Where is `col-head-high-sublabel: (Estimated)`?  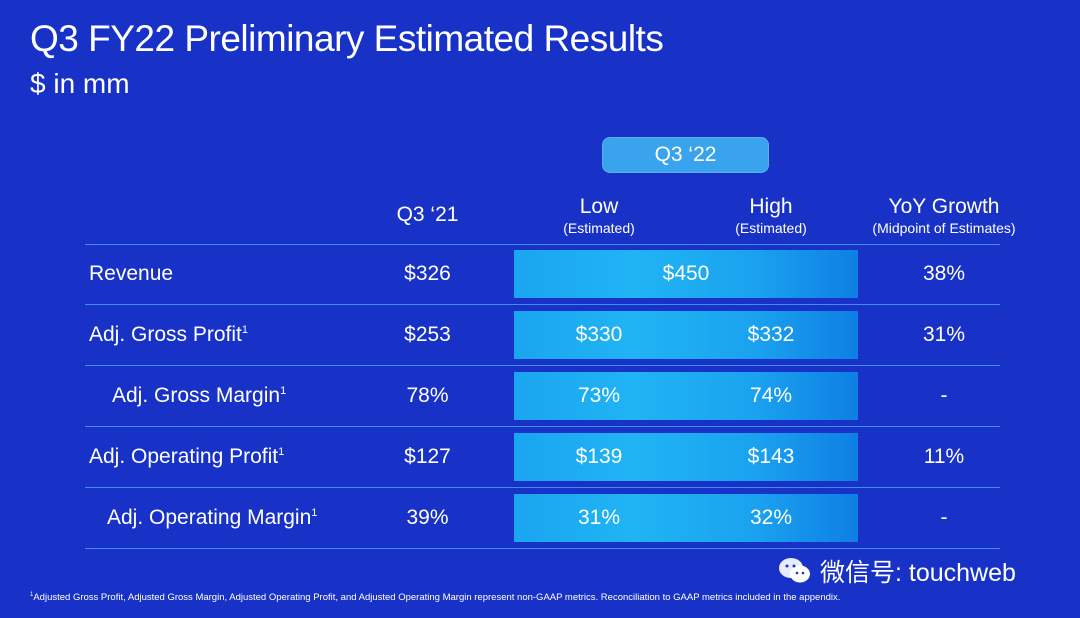
col-head-high-sublabel: (Estimated) is located at coordinates (771, 228).